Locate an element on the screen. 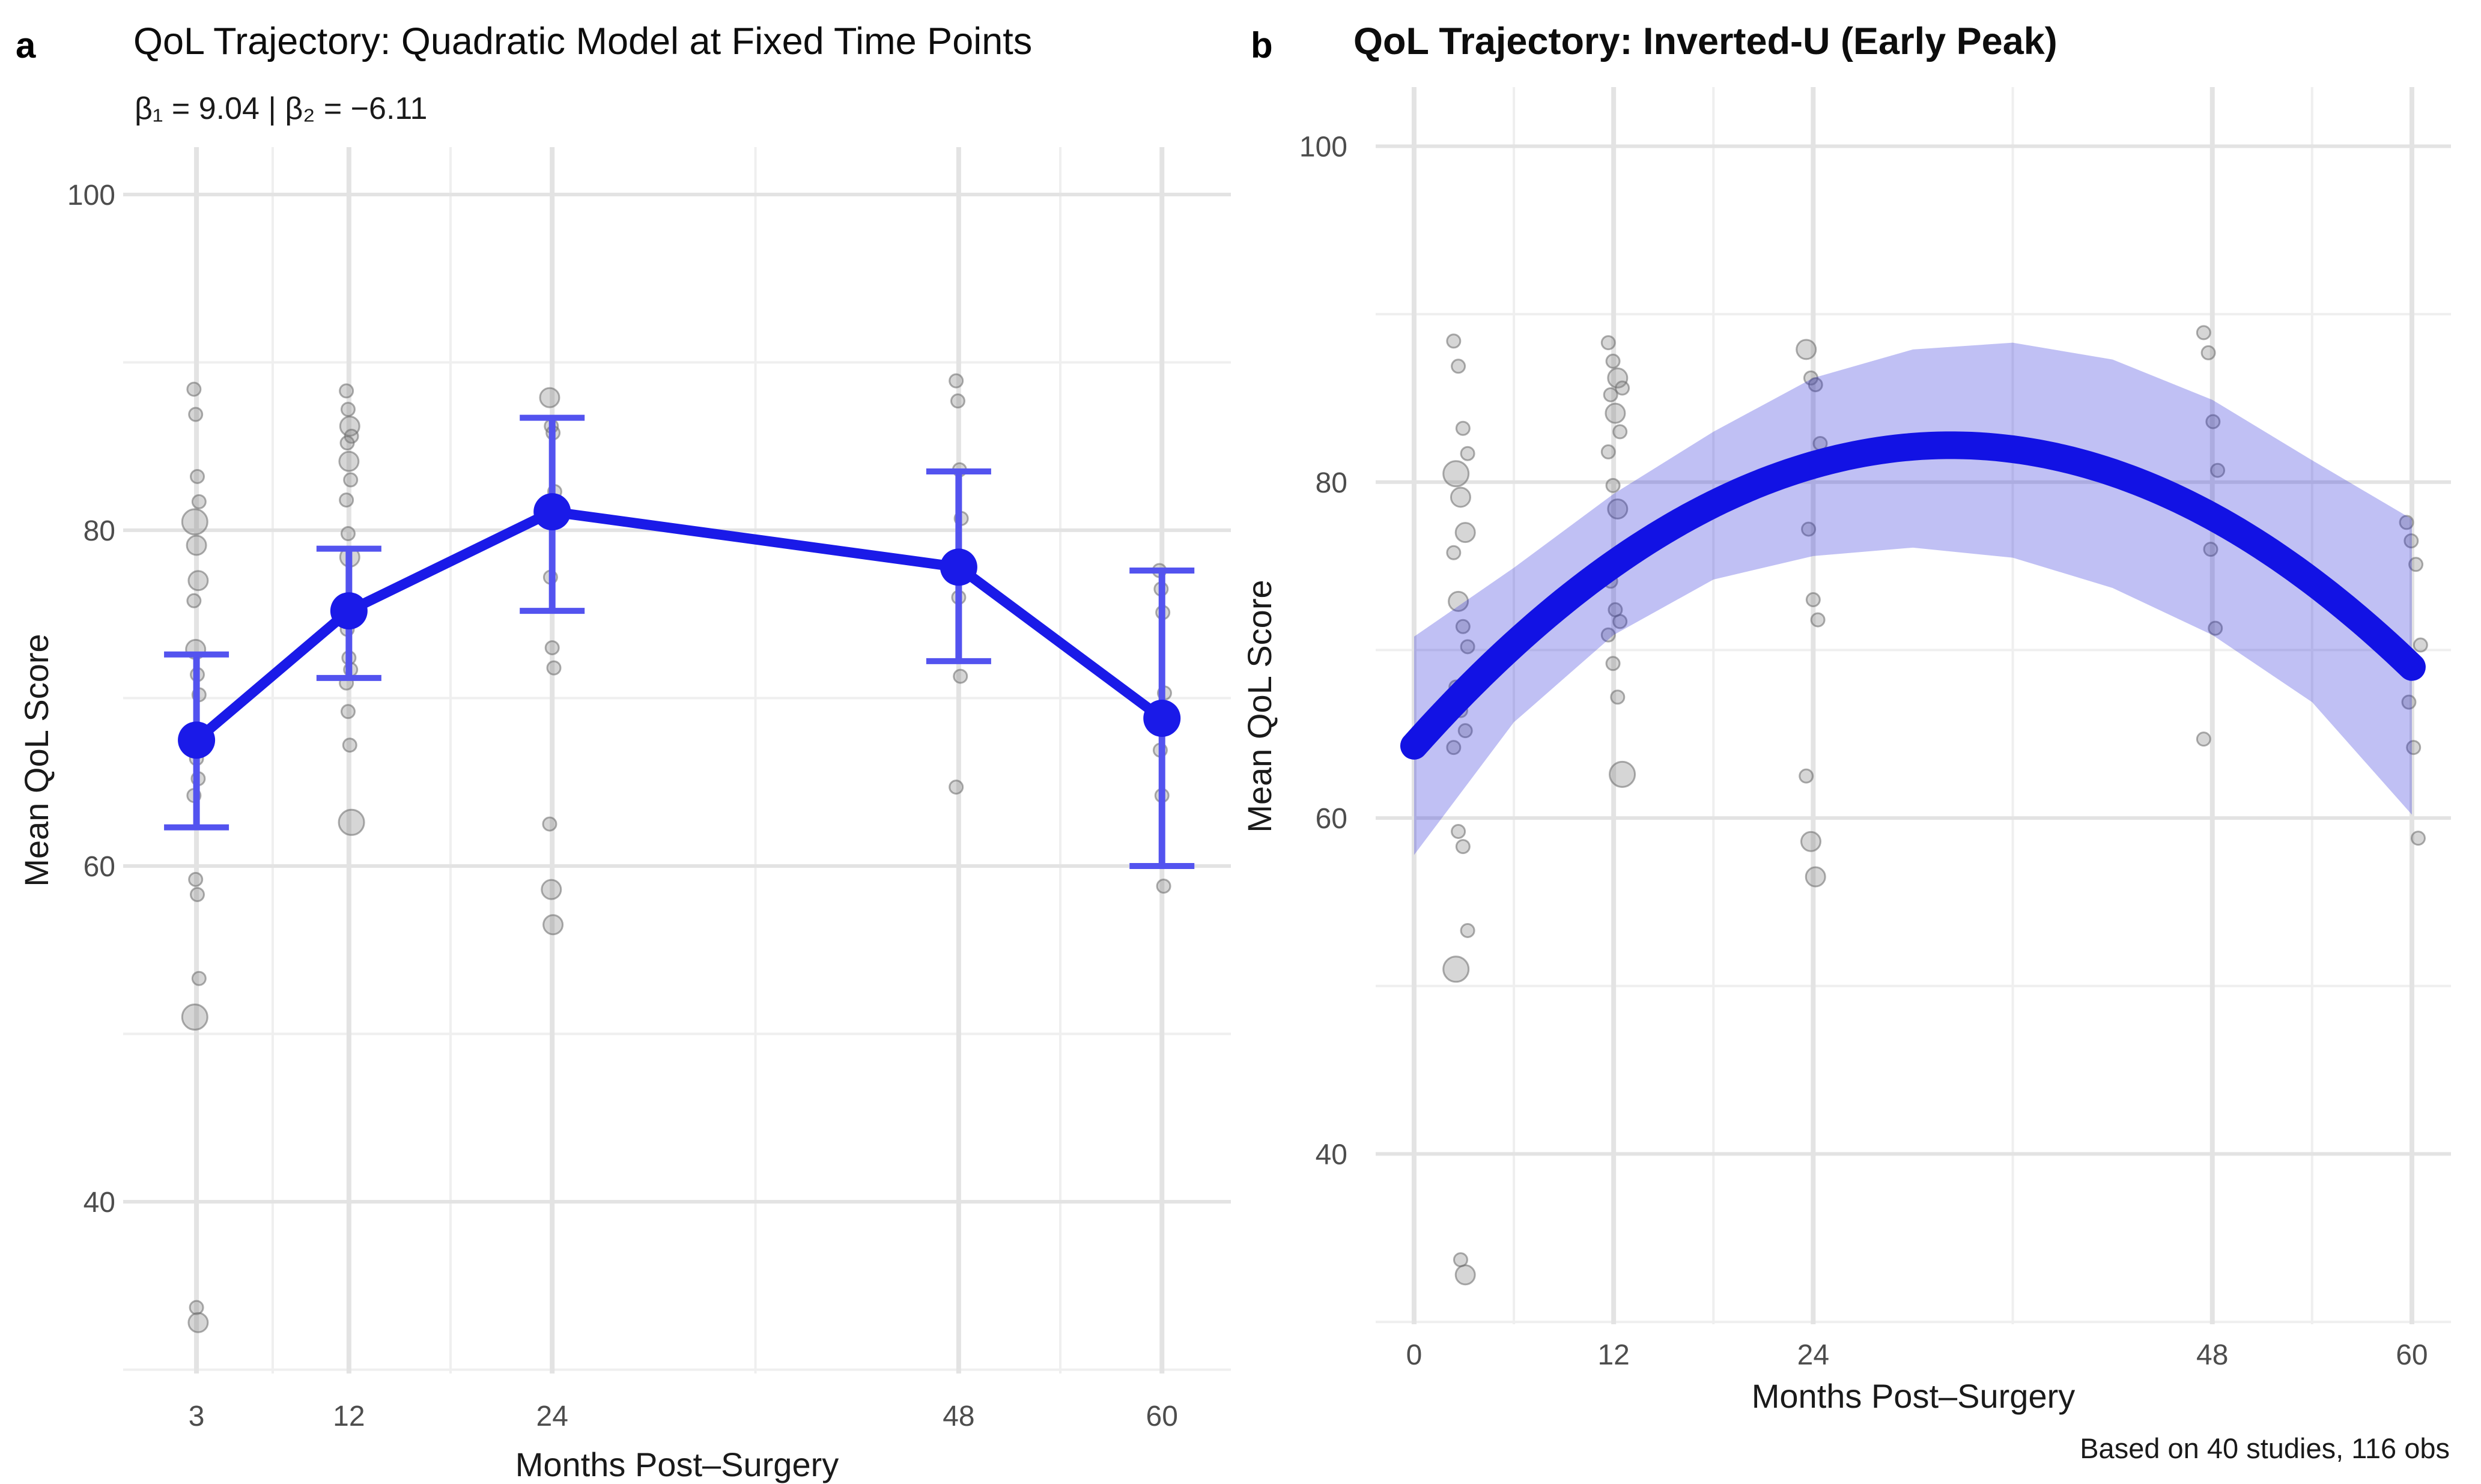 The image size is (2481, 1484). trend-curve is located at coordinates (1913, 595).